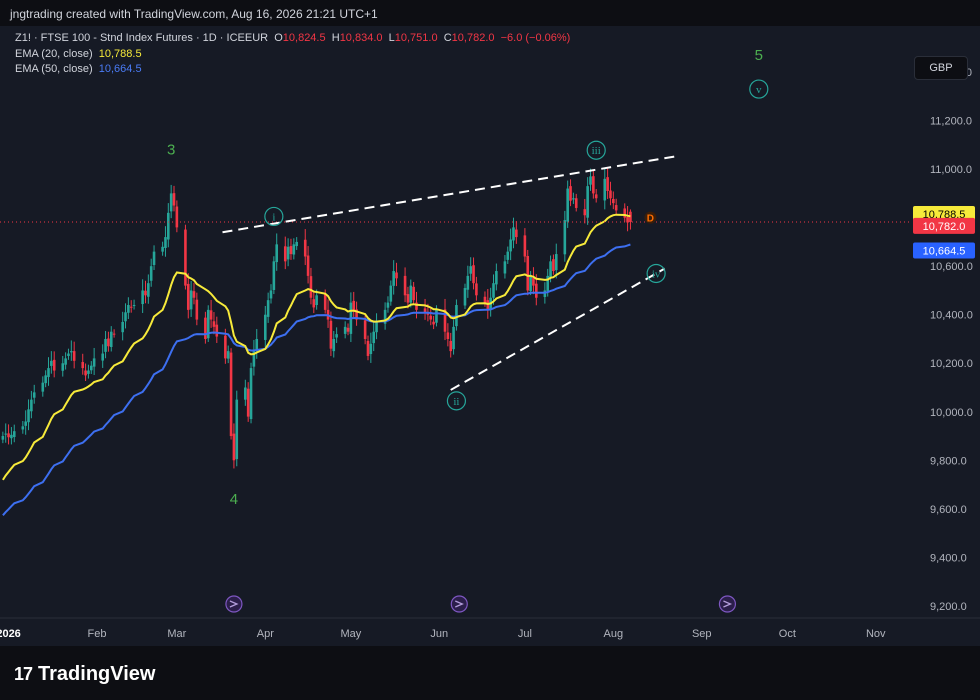 This screenshot has height=700, width=980. What do you see at coordinates (171, 150) in the screenshot?
I see `wave-label: 3` at bounding box center [171, 150].